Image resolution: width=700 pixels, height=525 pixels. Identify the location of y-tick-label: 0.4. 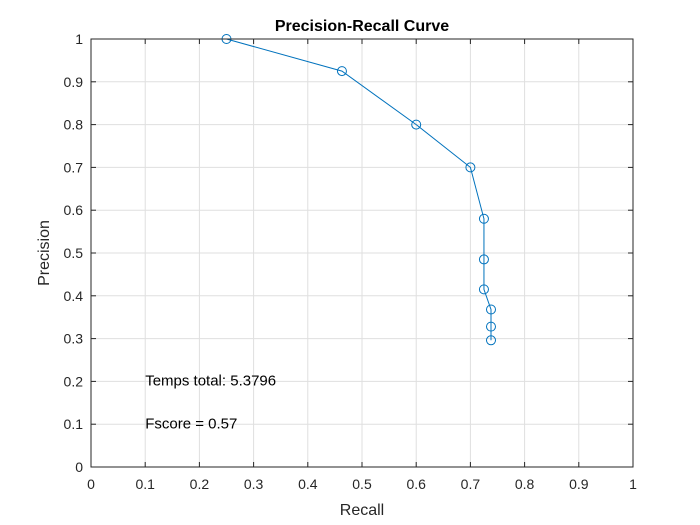
(74, 296).